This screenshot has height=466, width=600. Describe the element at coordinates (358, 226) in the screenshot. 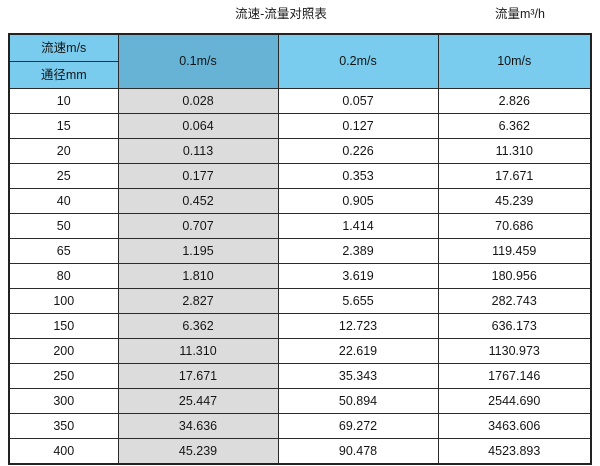

I see `cell-flow-0.2: 1.414` at that location.